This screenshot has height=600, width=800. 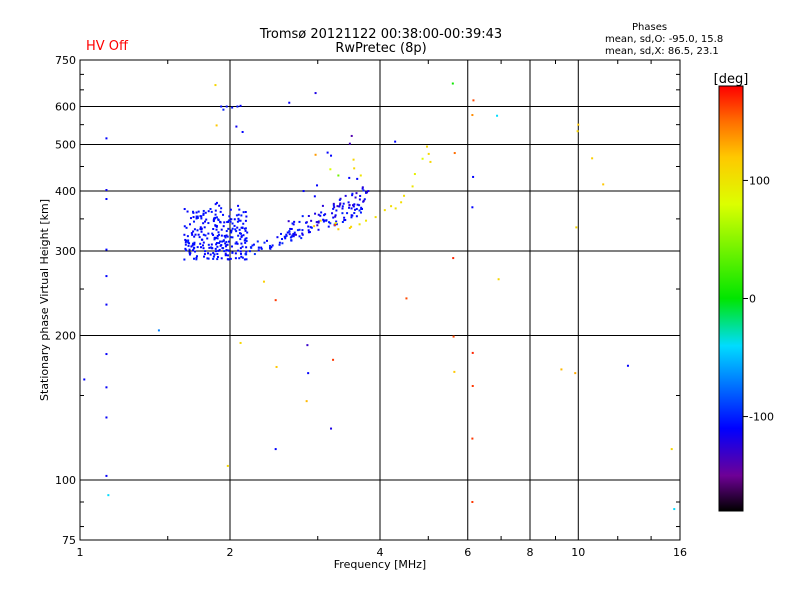 I want to click on y-tick-label: 750, so click(x=65, y=60).